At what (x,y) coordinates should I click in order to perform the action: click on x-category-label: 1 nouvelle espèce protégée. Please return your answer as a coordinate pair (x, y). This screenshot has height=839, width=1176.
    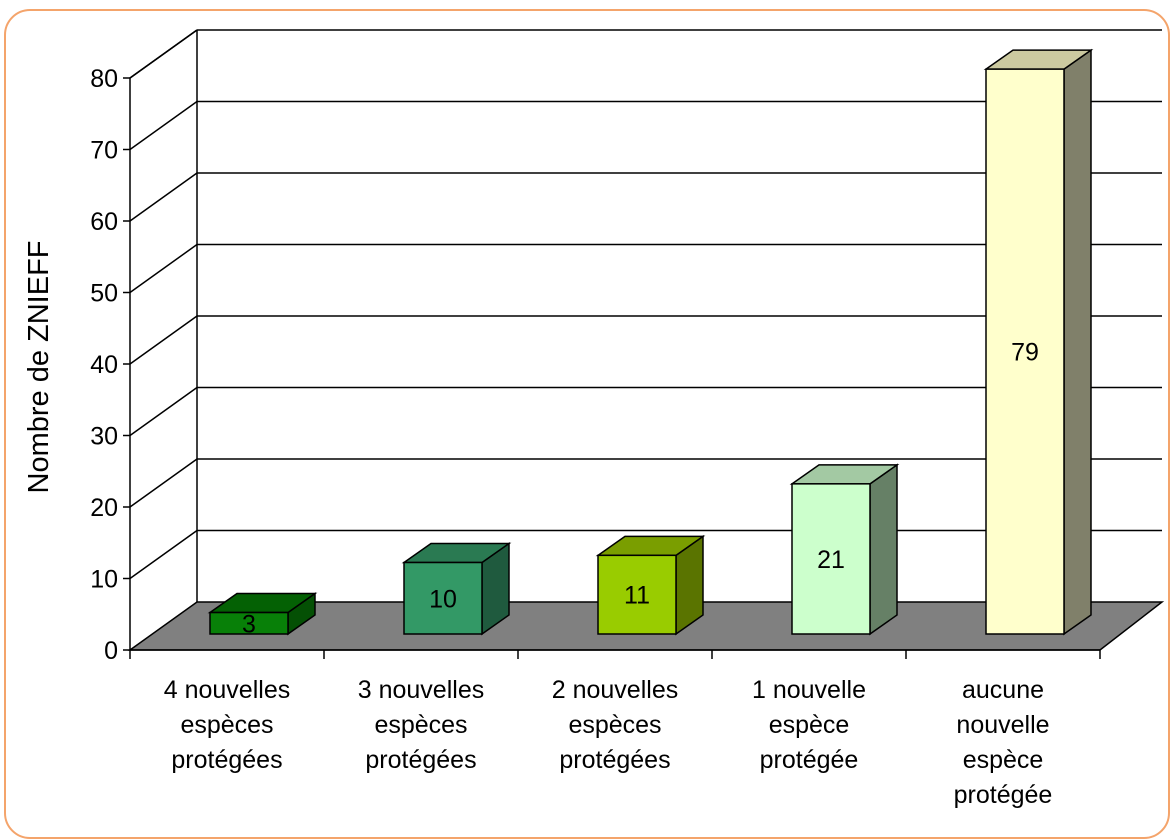
    Looking at the image, I should click on (809, 725).